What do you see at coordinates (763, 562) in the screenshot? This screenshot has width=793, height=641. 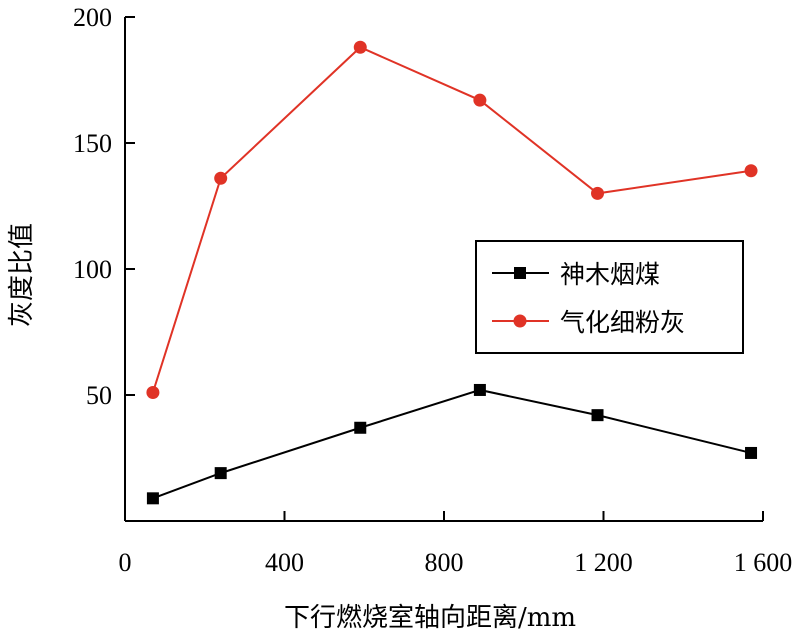 I see `x-tick-label: 1 600` at bounding box center [763, 562].